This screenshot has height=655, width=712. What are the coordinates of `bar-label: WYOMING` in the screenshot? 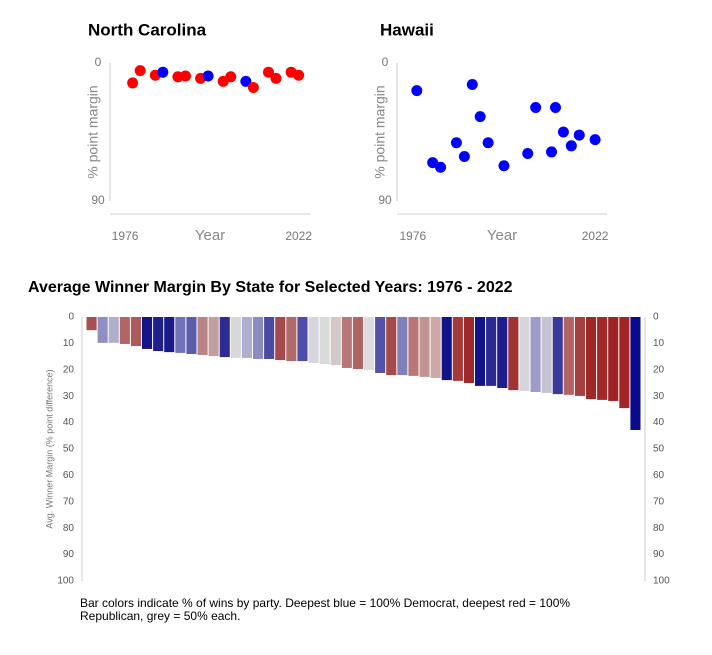 It's located at (623, 556).